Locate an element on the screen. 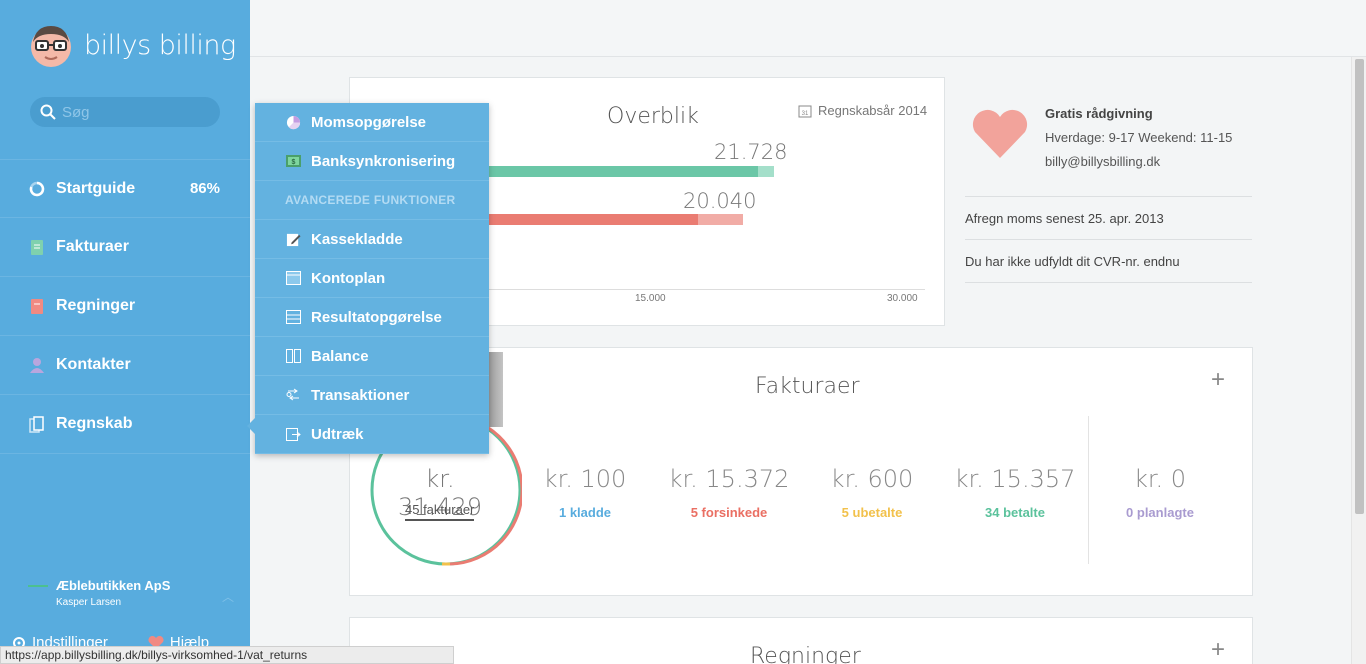 The height and width of the screenshot is (664, 1366). invoices-count-link: 45 fakturaer is located at coordinates (440, 511).